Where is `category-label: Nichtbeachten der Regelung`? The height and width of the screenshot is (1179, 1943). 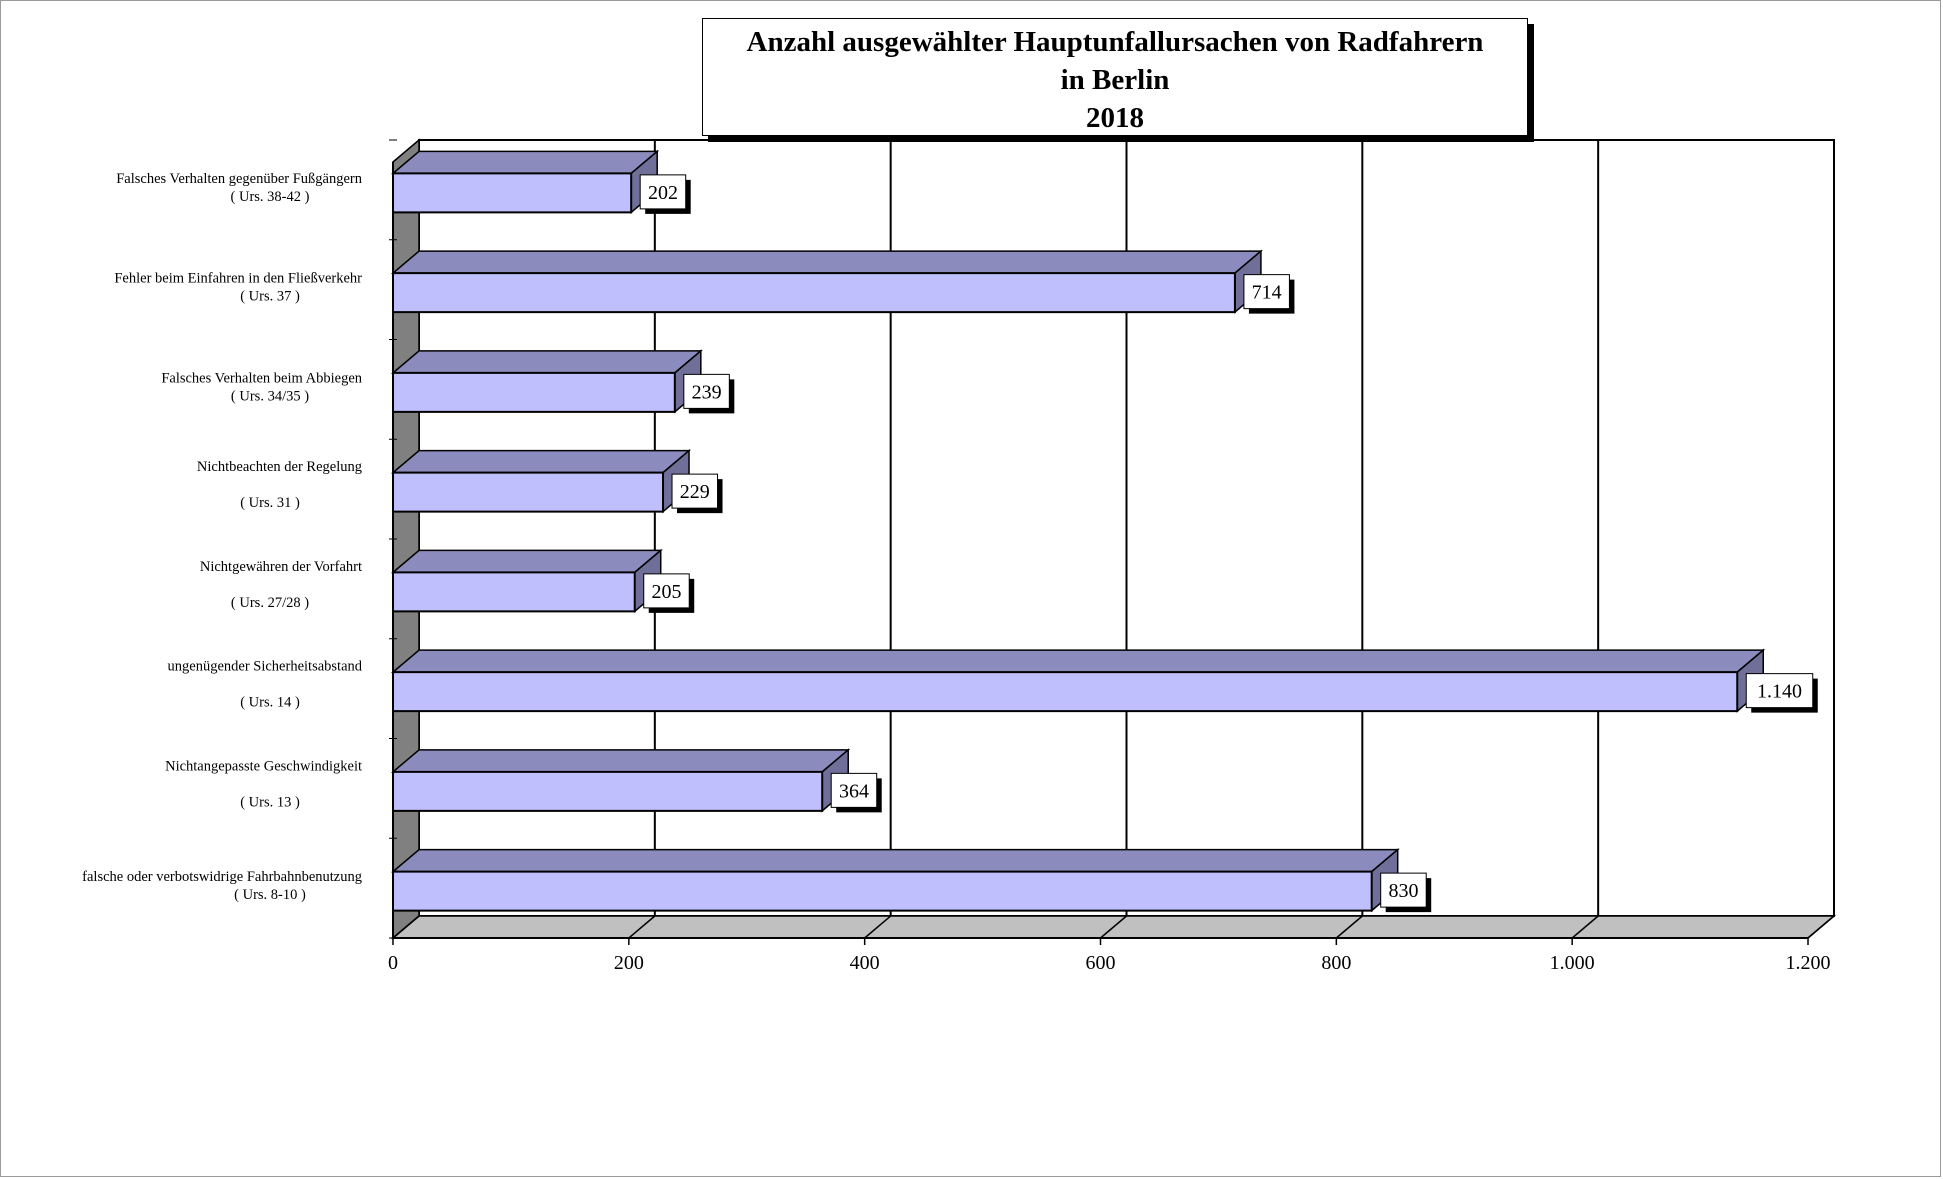
category-label: Nichtbeachten der Regelung is located at coordinates (279, 467).